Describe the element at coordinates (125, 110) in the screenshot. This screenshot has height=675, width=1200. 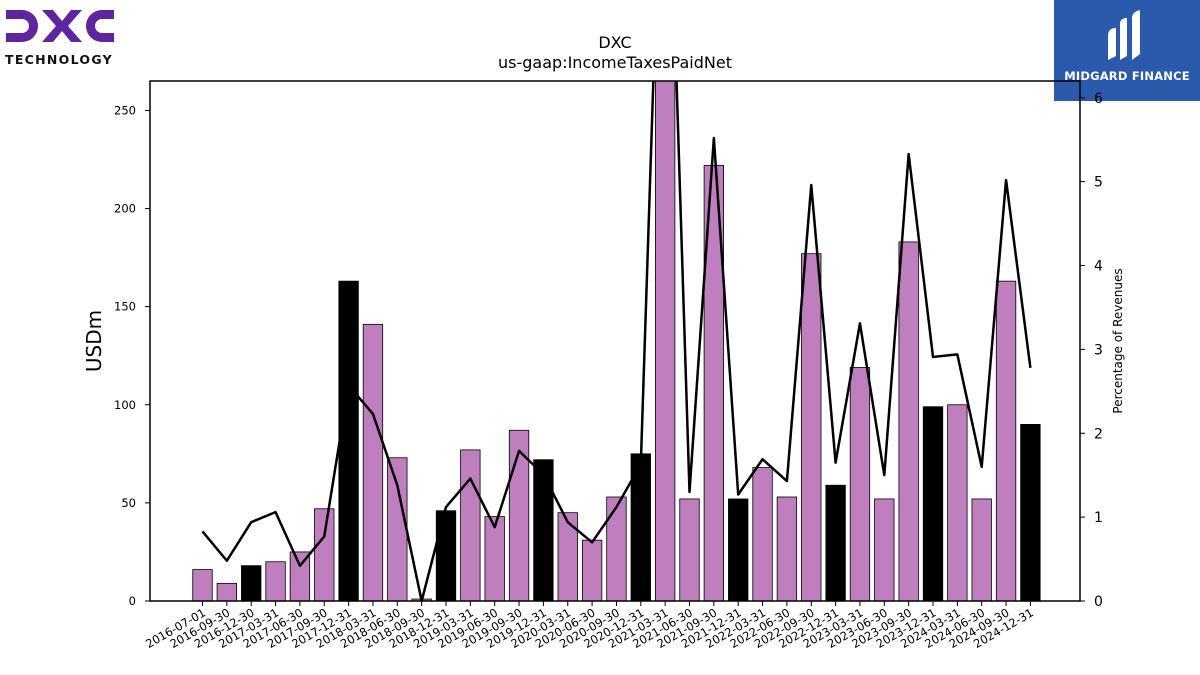
I see `y-tick-label: 250` at that location.